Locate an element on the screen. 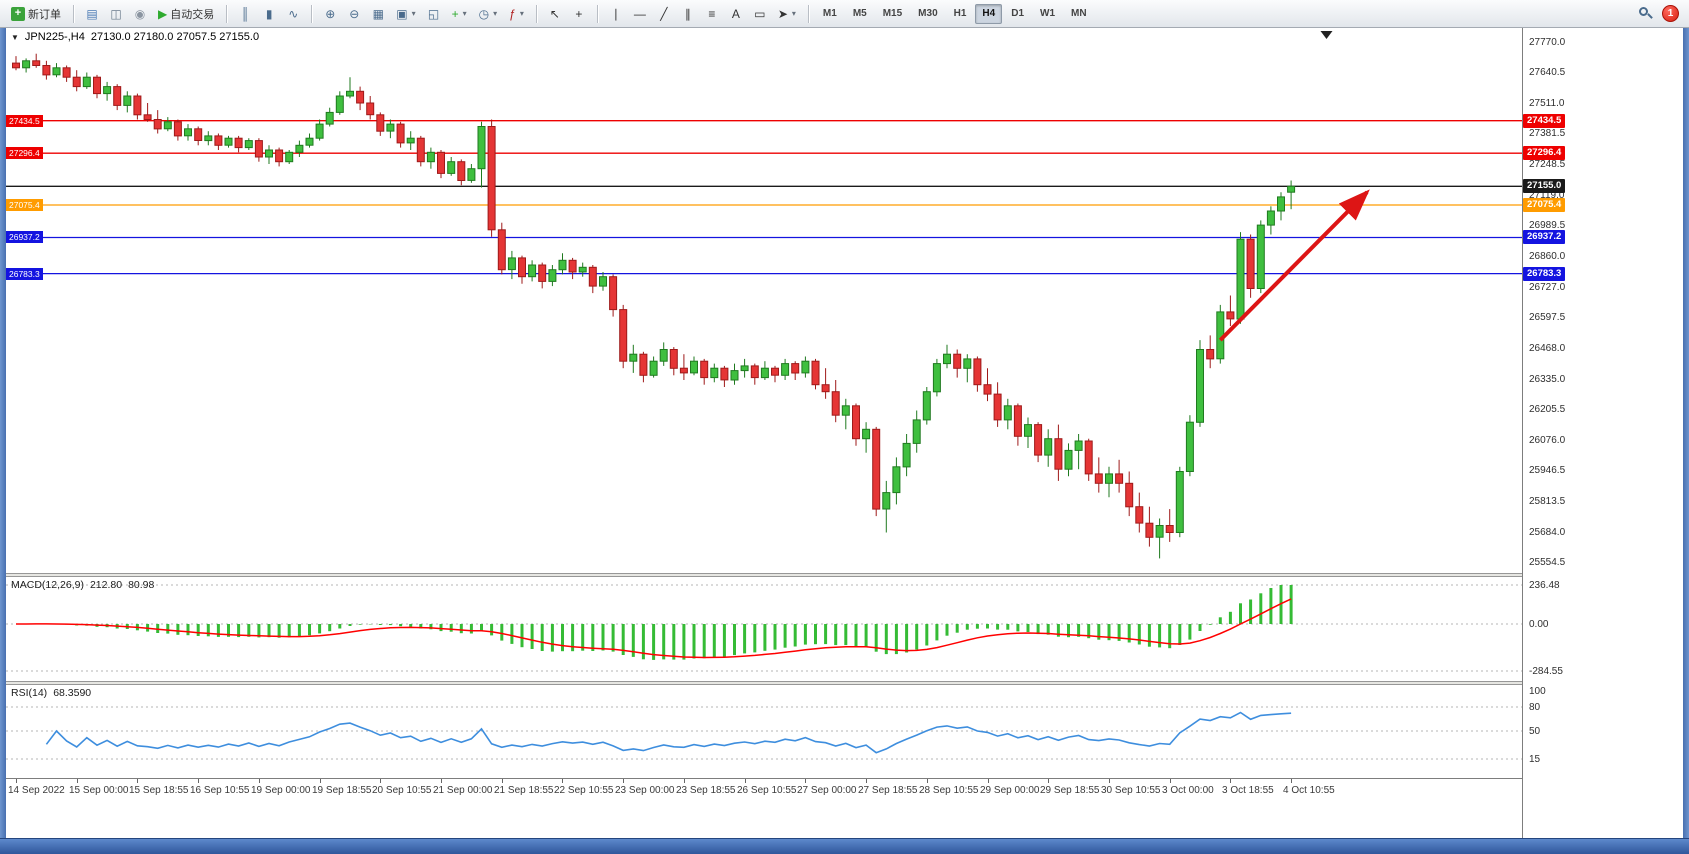 This screenshot has height=854, width=1689. search-icon is located at coordinates (1645, 13).